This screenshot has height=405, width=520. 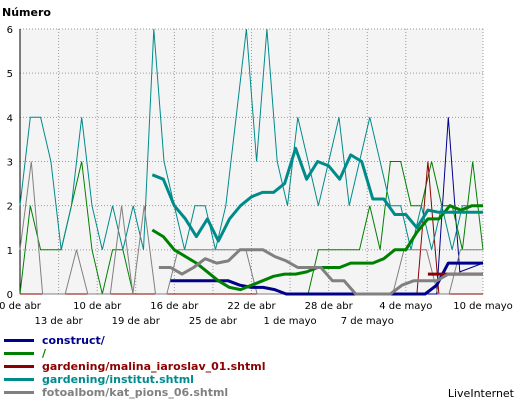 I want to click on x-tick-label: 22 de abr, so click(x=251, y=306).